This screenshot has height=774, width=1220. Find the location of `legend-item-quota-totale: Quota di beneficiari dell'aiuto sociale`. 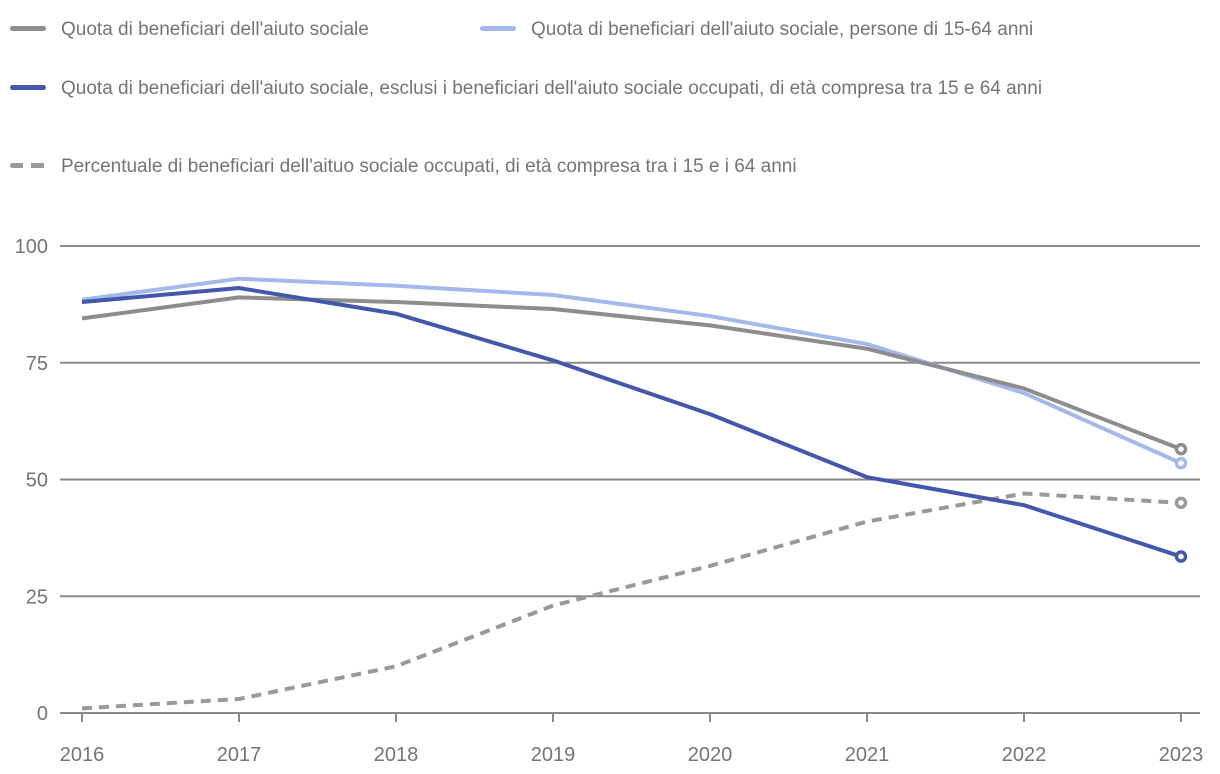

legend-item-quota-totale: Quota di beneficiari dell'aiuto sociale is located at coordinates (189, 29).